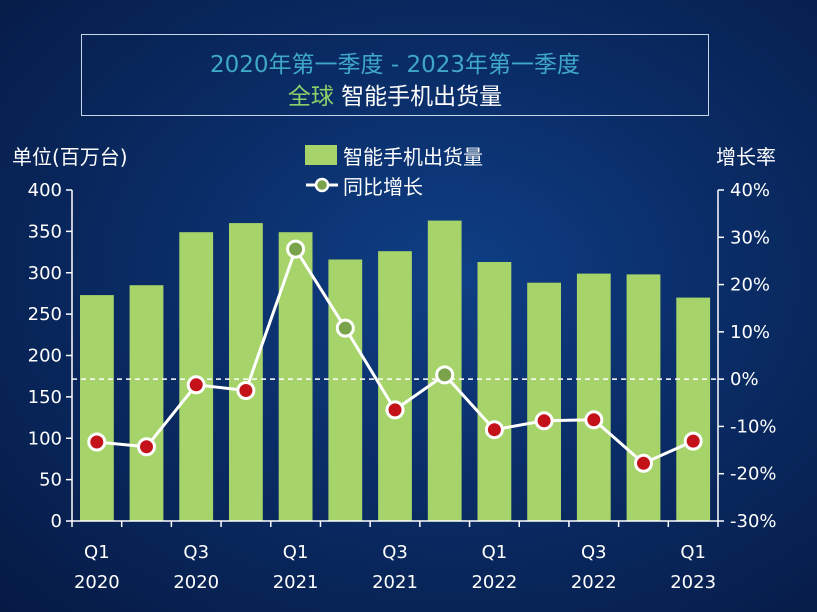 The height and width of the screenshot is (612, 817). I want to click on y-tick-label-left-1: 50, so click(50, 480).